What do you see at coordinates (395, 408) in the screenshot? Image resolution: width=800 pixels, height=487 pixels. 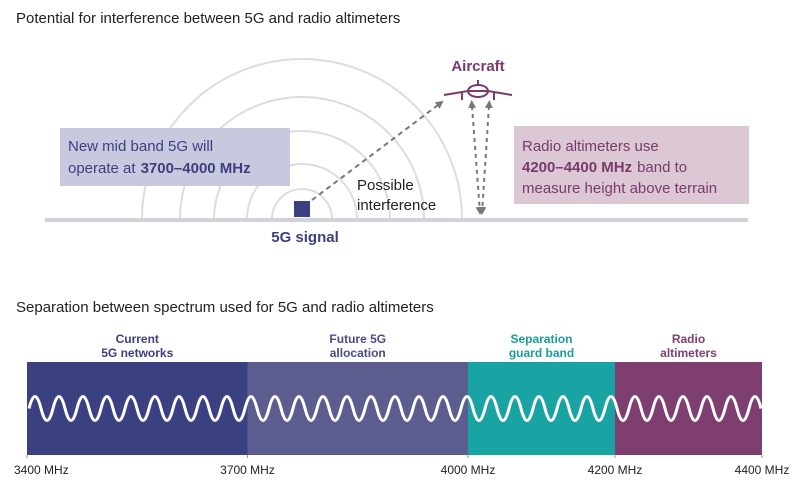 I see `wave` at bounding box center [395, 408].